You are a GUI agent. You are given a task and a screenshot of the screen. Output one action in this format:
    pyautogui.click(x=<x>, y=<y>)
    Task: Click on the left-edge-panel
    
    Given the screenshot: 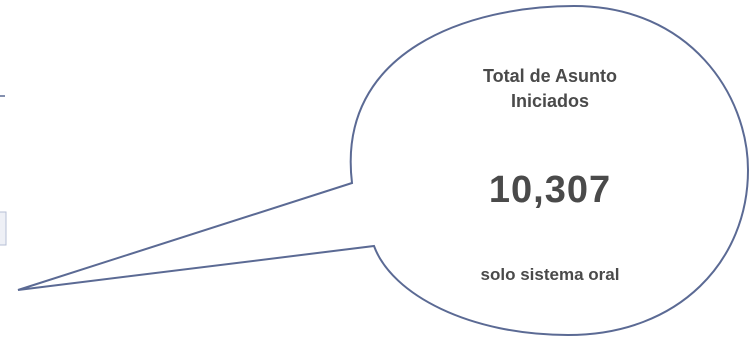 What is the action you would take?
    pyautogui.click(x=3, y=228)
    